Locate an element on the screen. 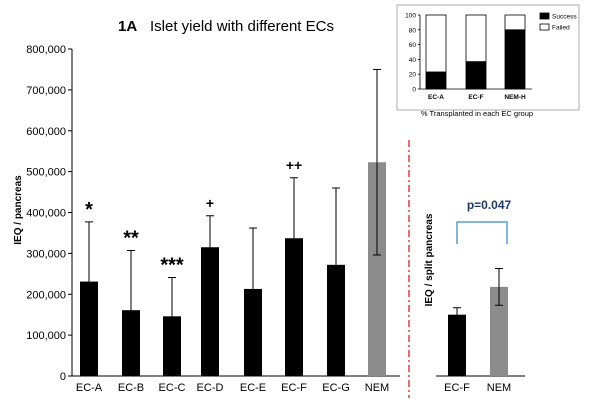 This screenshot has width=600, height=400. x-tick-label: EC-F is located at coordinates (294, 388).